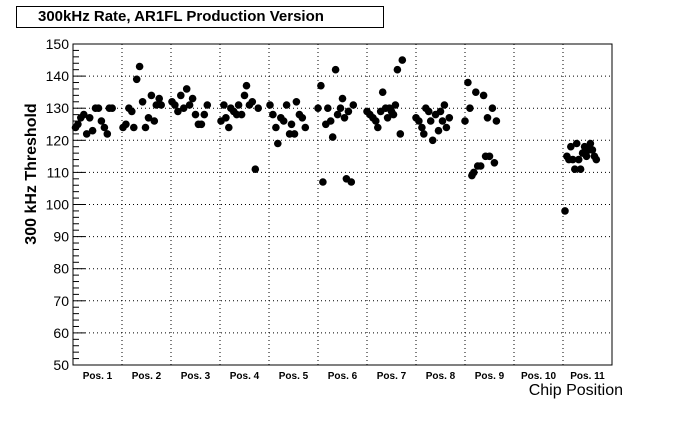 The image size is (687, 422). I want to click on x-axis-label: Chip Position, so click(576, 390).